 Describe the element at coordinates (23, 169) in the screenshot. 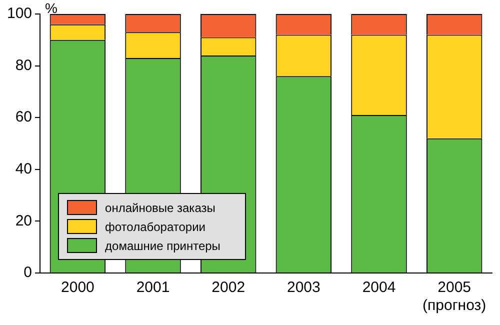

I see `y-tick-label: 40` at that location.